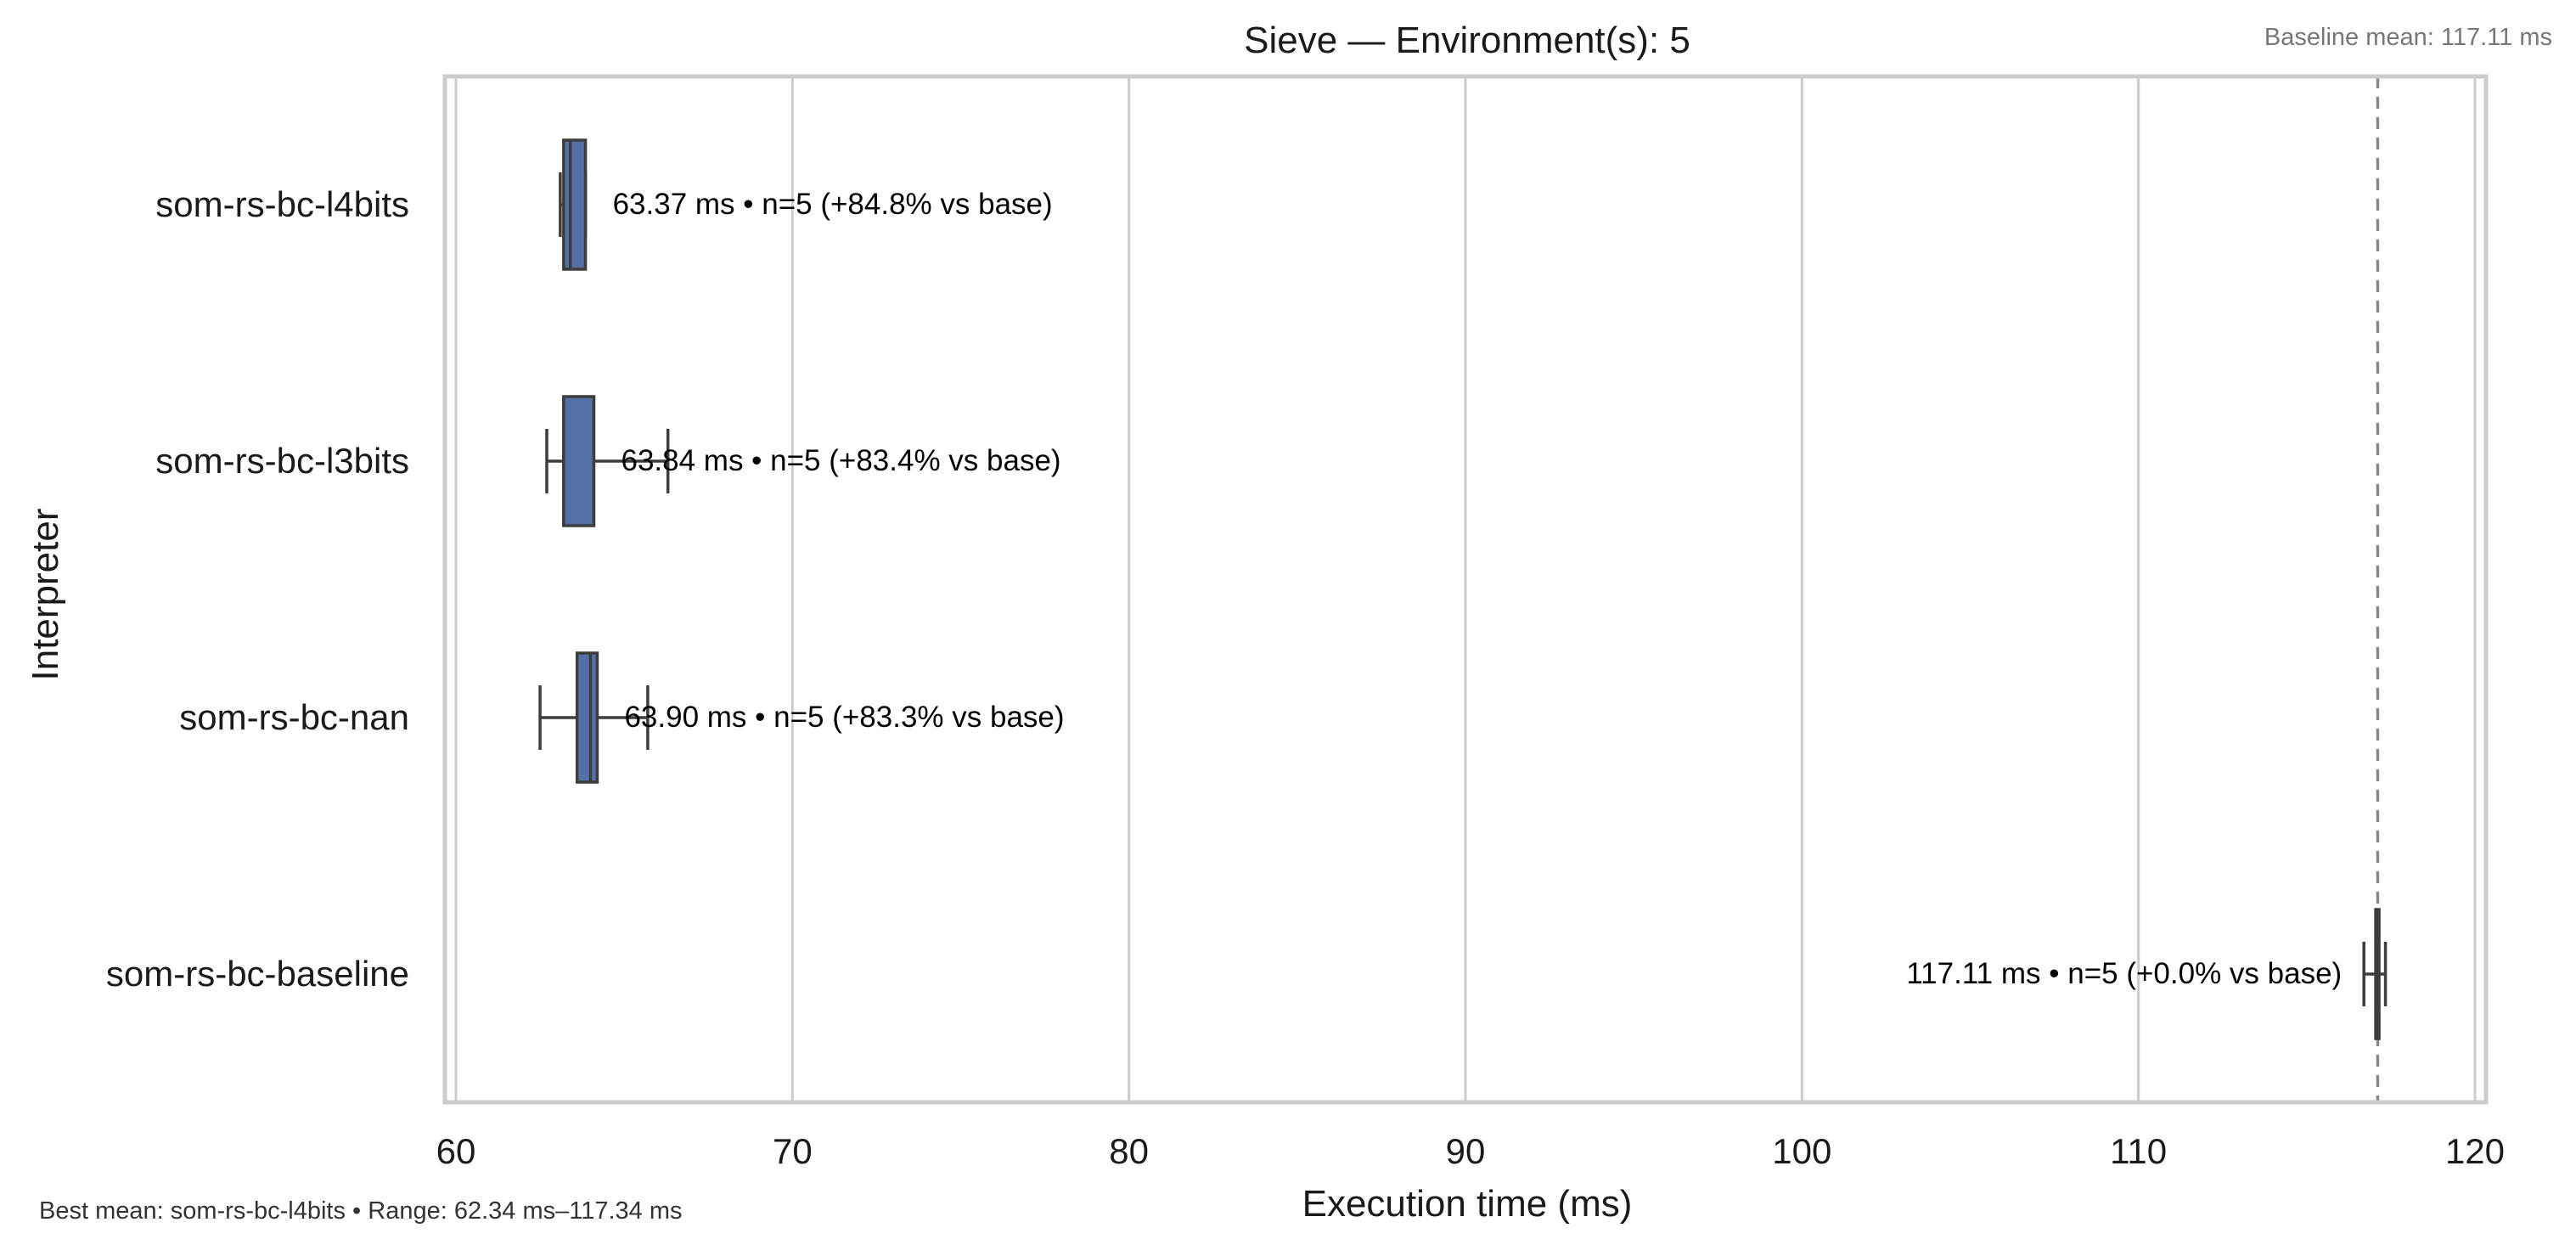 The width and height of the screenshot is (2576, 1256). What do you see at coordinates (1467, 40) in the screenshot?
I see `chart-title: Sieve — Environment(s): 5` at bounding box center [1467, 40].